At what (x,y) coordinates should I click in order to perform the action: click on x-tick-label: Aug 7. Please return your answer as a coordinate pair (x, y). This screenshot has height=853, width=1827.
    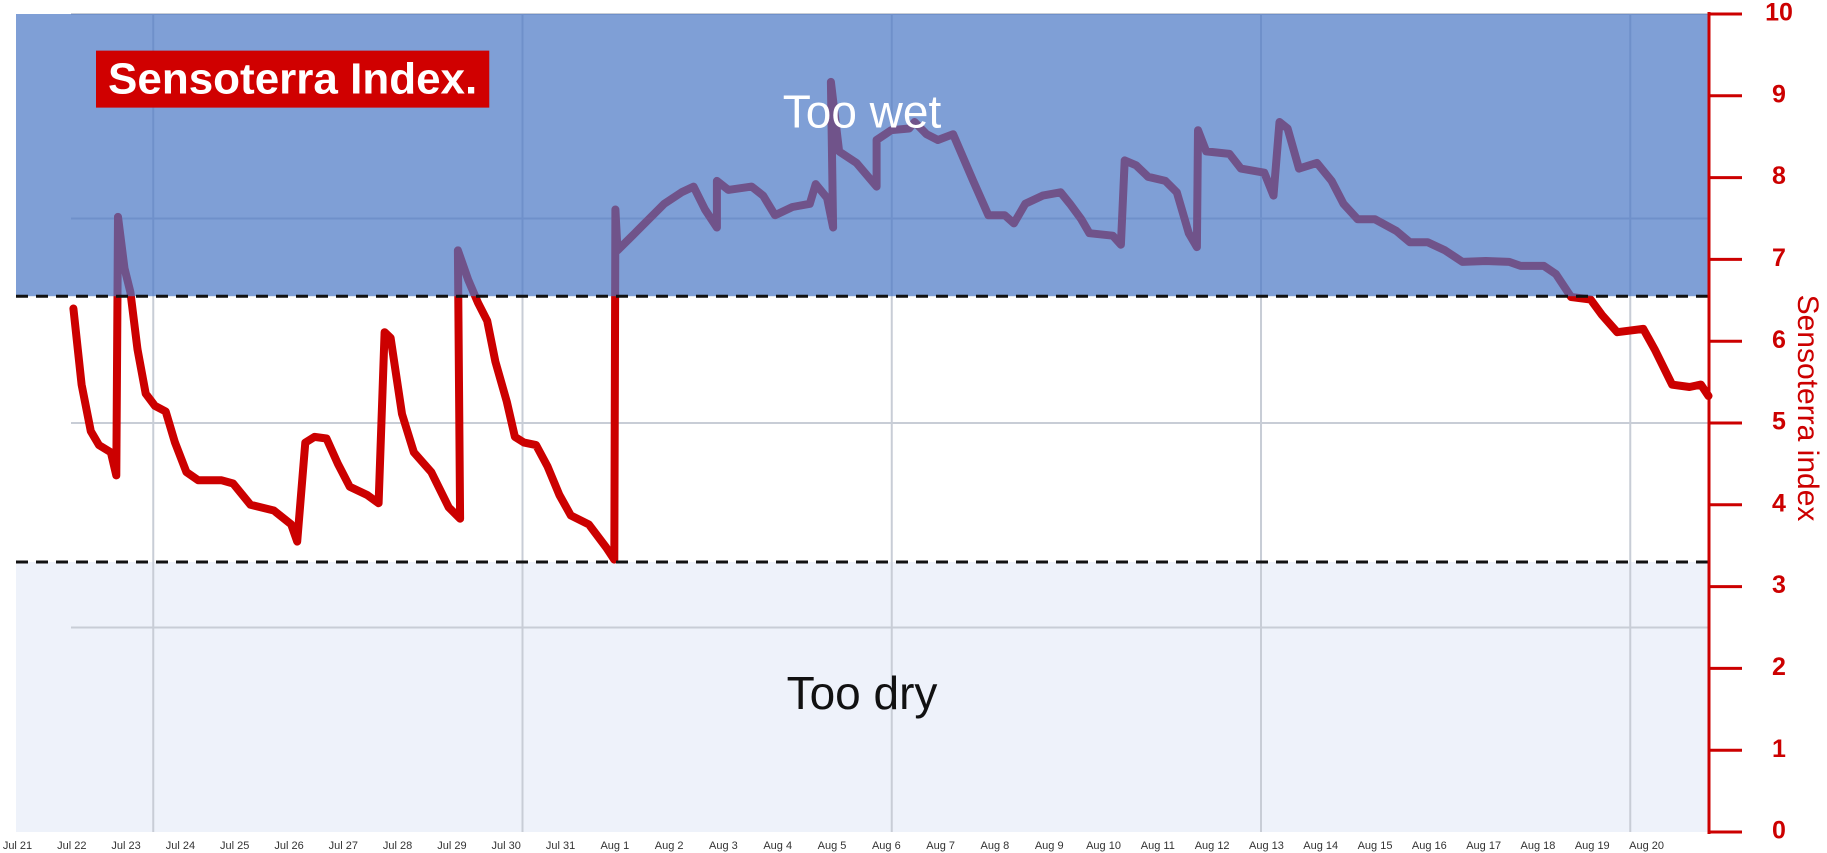
    Looking at the image, I should click on (940, 846).